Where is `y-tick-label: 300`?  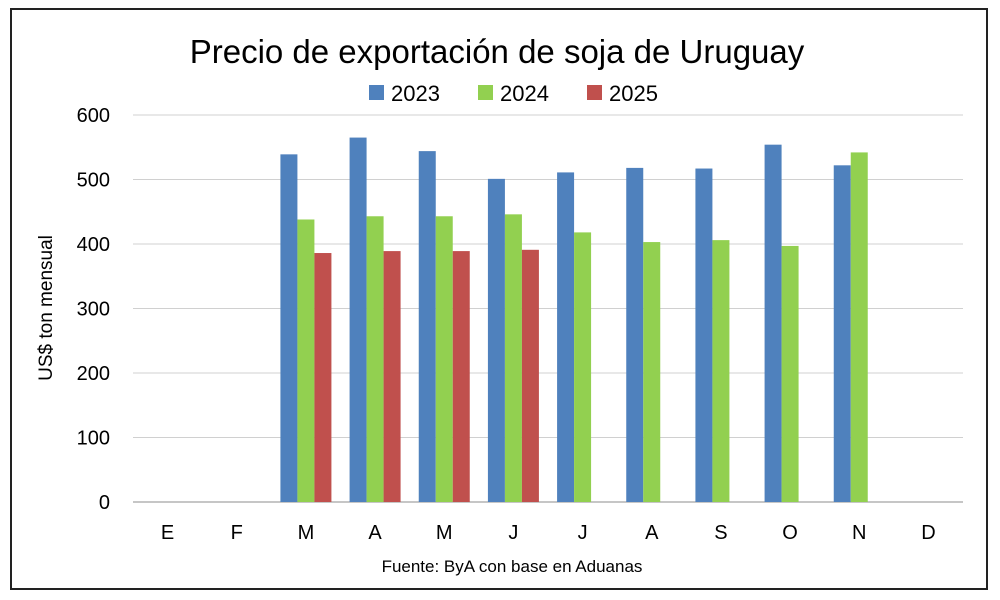 y-tick-label: 300 is located at coordinates (93, 310).